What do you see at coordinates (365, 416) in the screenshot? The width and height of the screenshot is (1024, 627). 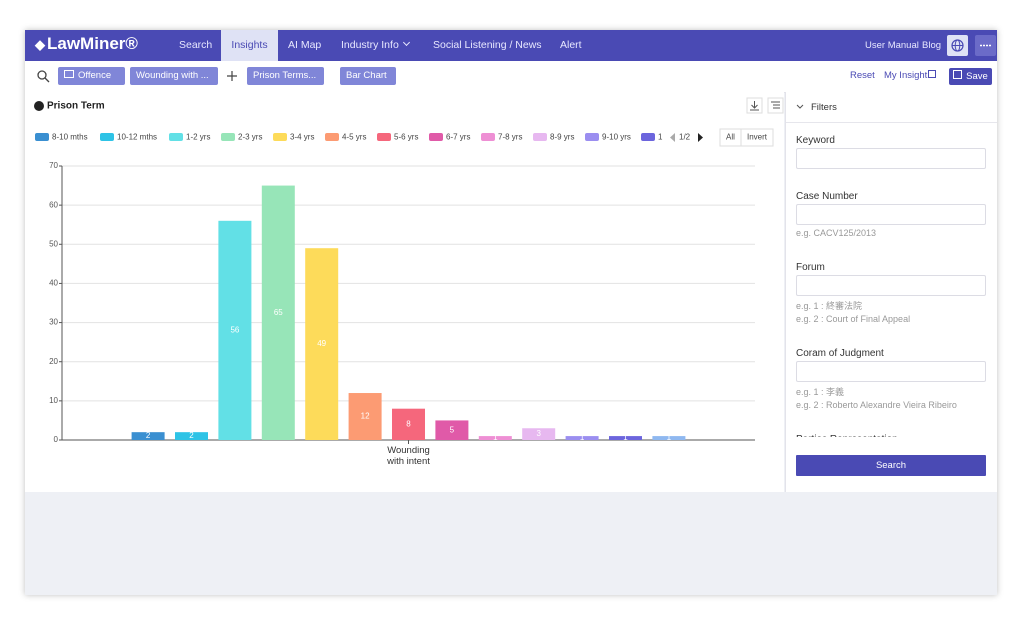 I see `data-label: 12` at bounding box center [365, 416].